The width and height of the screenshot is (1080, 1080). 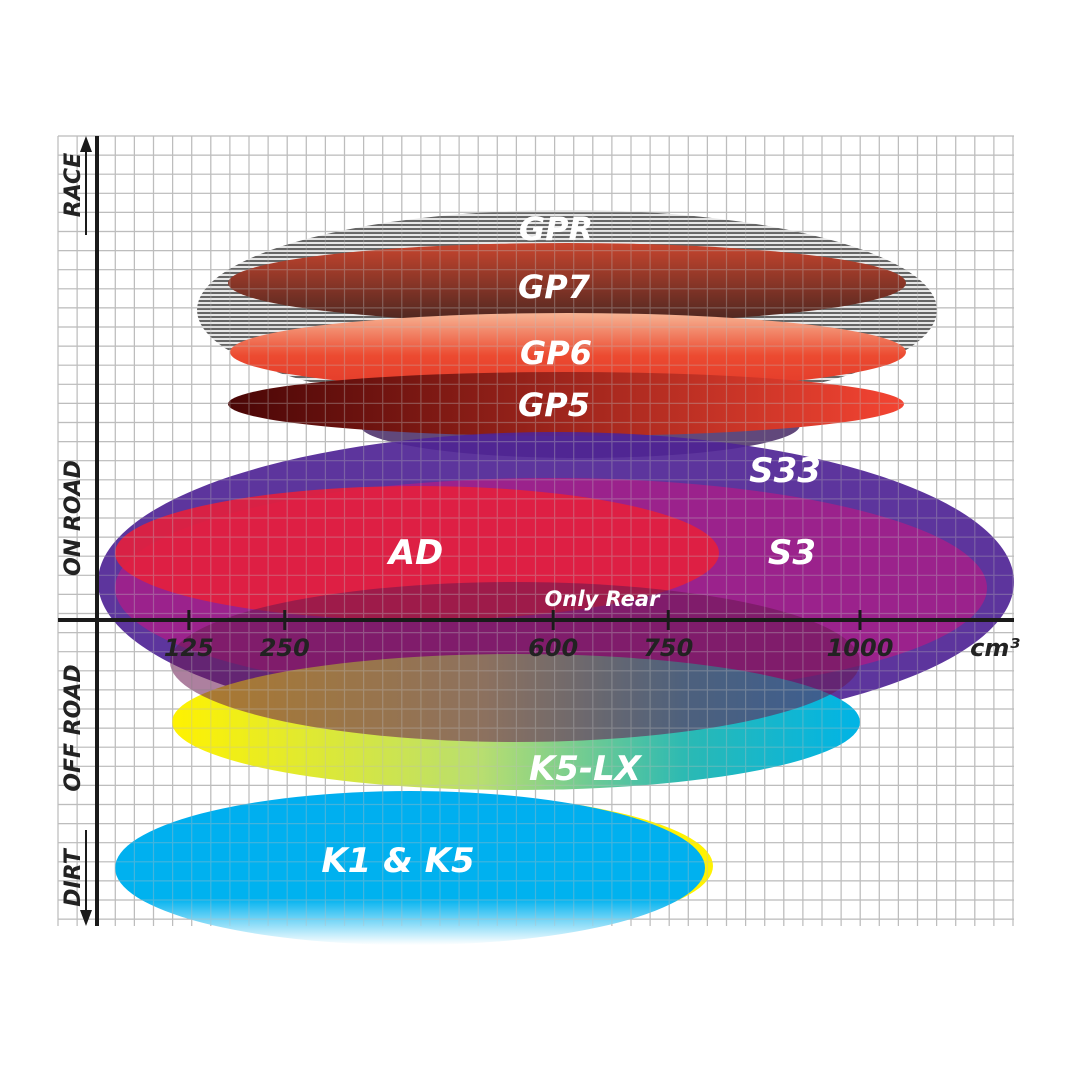 What do you see at coordinates (586, 769) in the screenshot?
I see `product-label: K5-LX` at bounding box center [586, 769].